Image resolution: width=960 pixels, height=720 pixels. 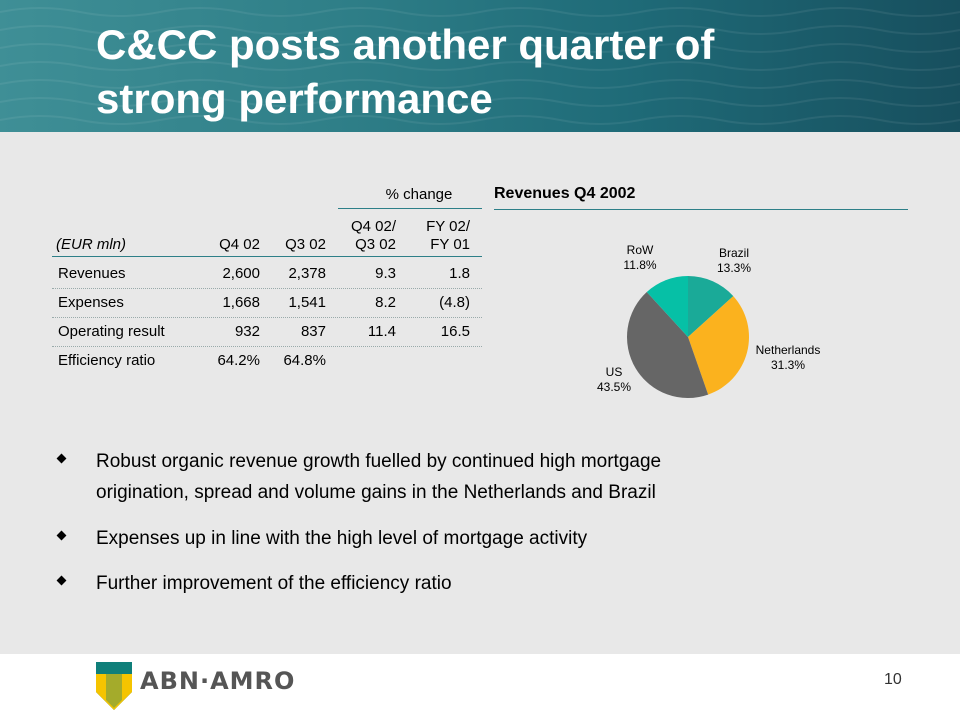 I want to click on cell-q4: 64.2%, so click(x=238, y=360).